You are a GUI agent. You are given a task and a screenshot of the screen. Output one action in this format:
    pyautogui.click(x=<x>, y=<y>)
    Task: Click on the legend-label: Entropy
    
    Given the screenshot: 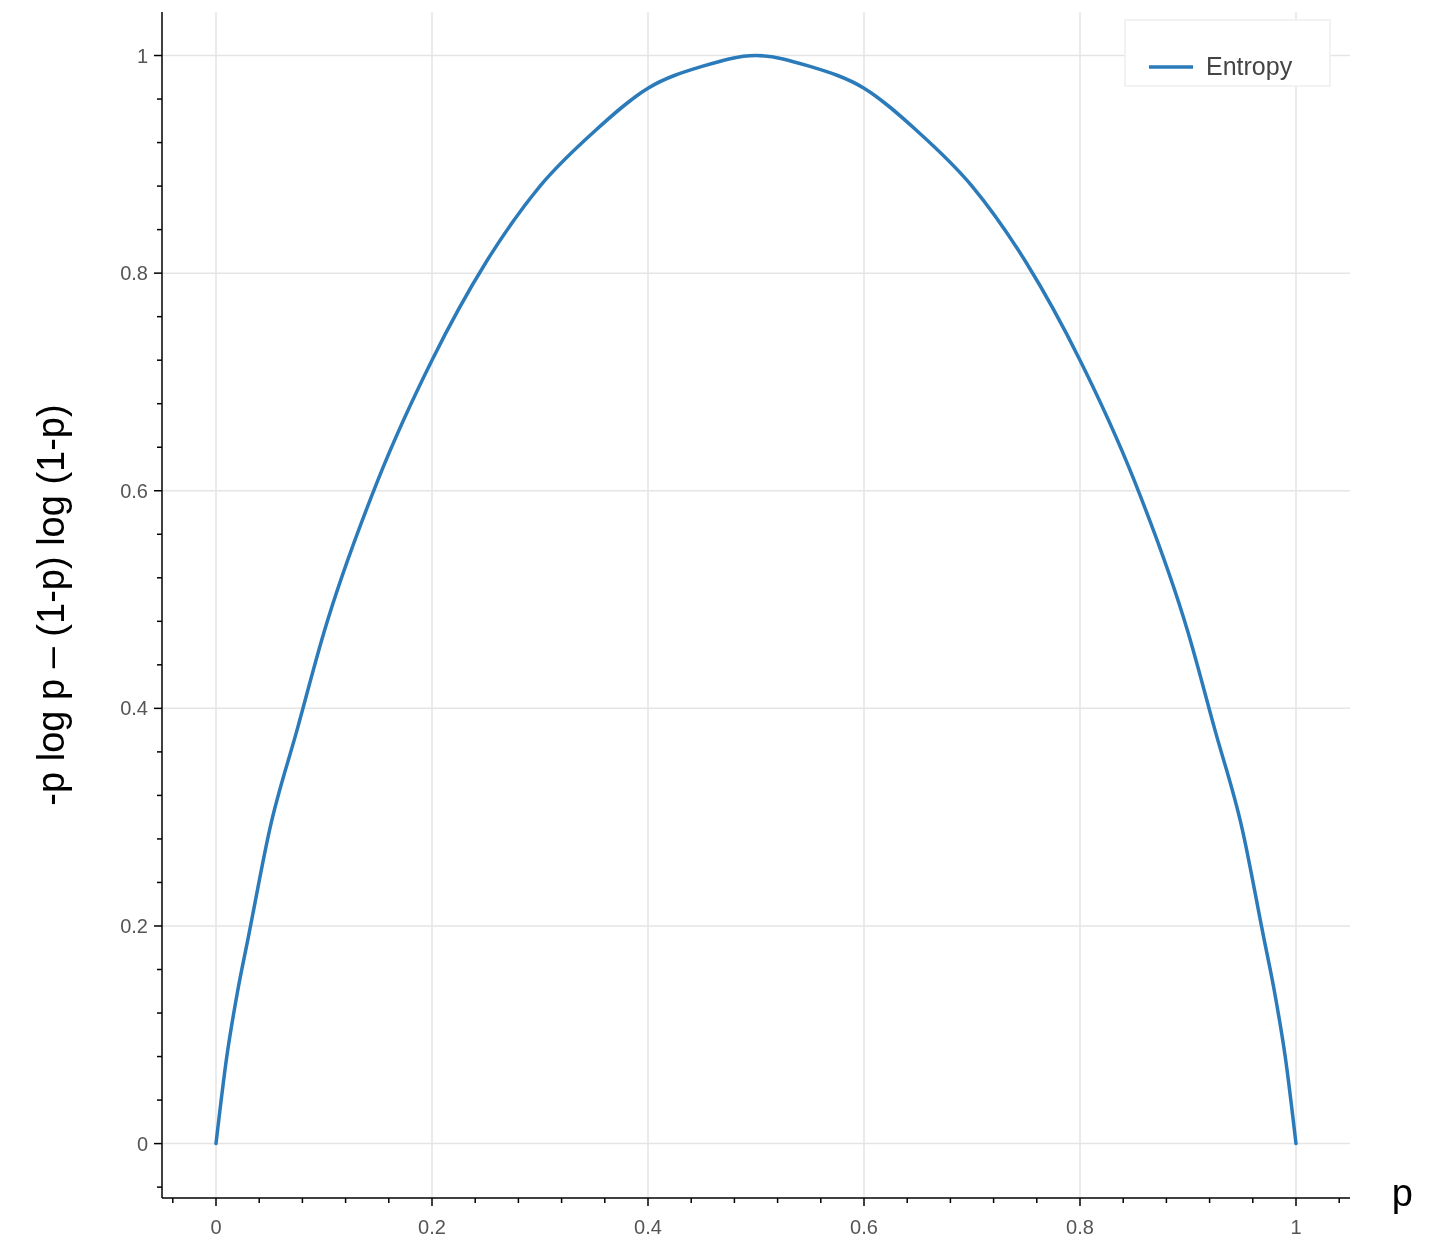 What is the action you would take?
    pyautogui.click(x=1249, y=66)
    